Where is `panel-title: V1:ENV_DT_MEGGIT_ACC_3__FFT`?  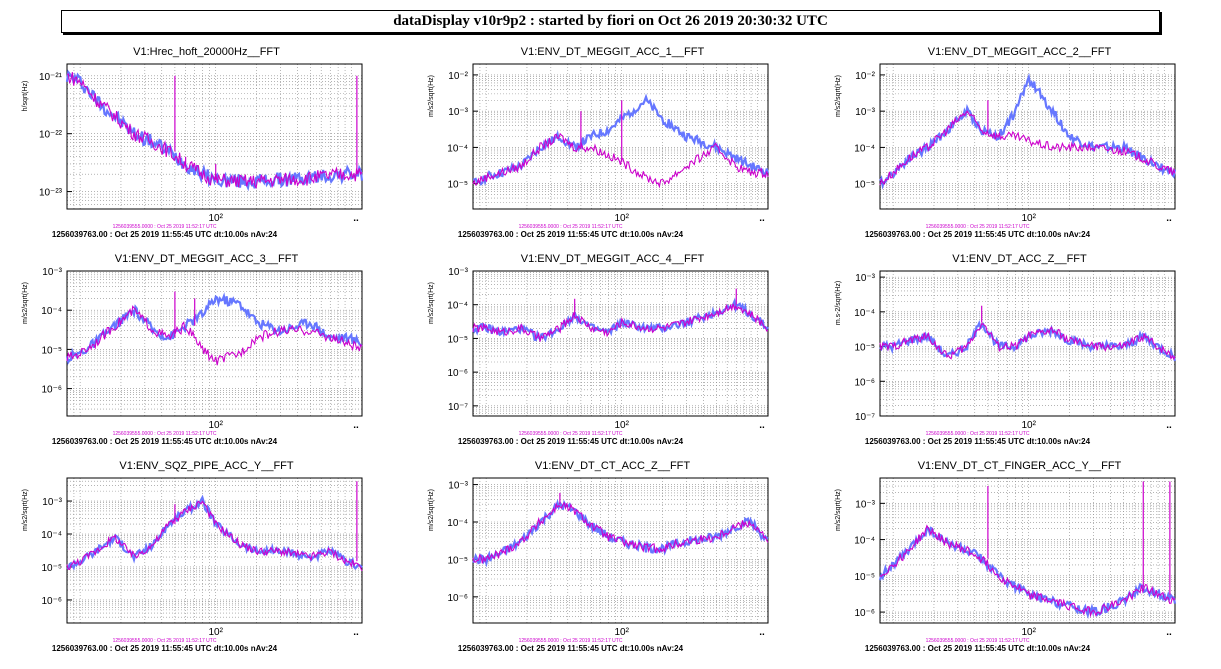
panel-title: V1:ENV_DT_MEGGIT_ACC_3__FFT is located at coordinates (207, 259).